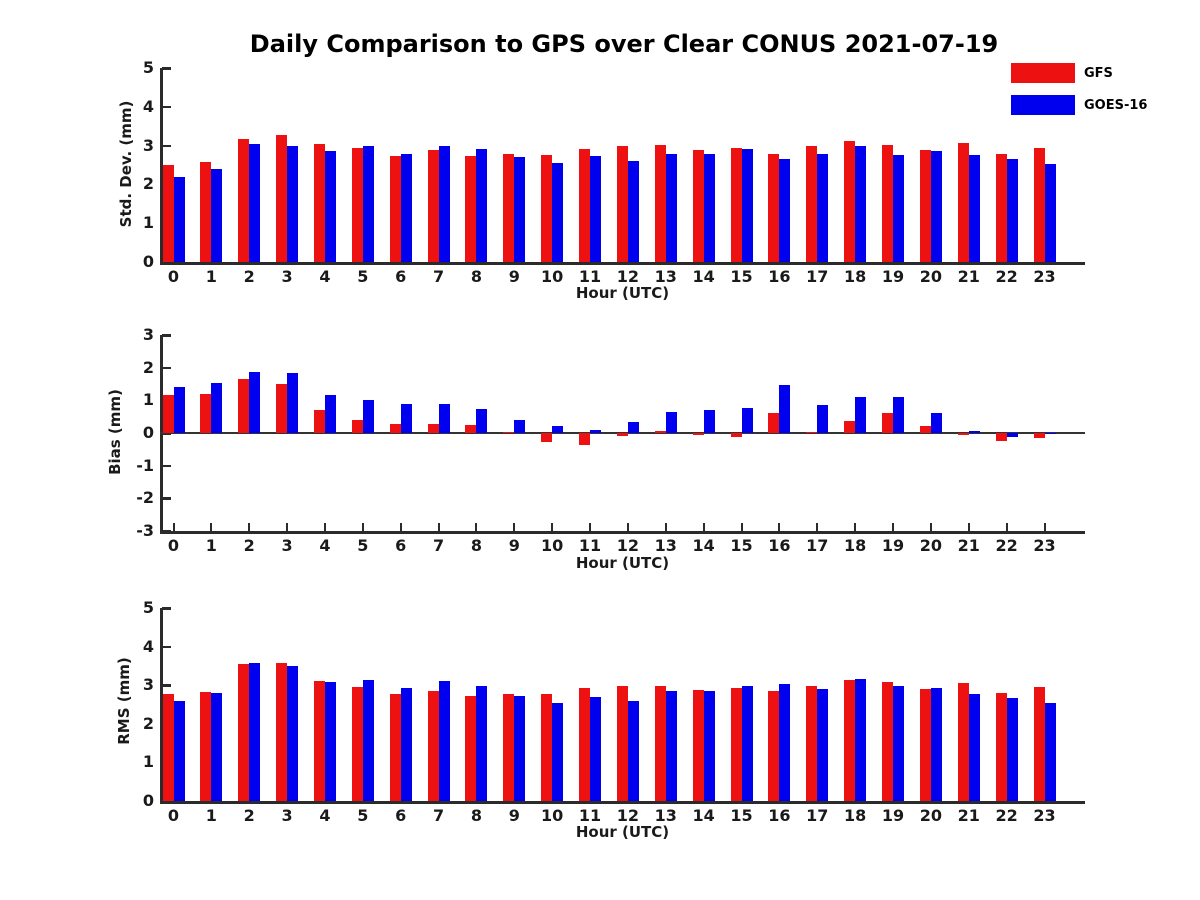  What do you see at coordinates (1116, 105) in the screenshot?
I see `goes16-legend-label: GOES-16` at bounding box center [1116, 105].